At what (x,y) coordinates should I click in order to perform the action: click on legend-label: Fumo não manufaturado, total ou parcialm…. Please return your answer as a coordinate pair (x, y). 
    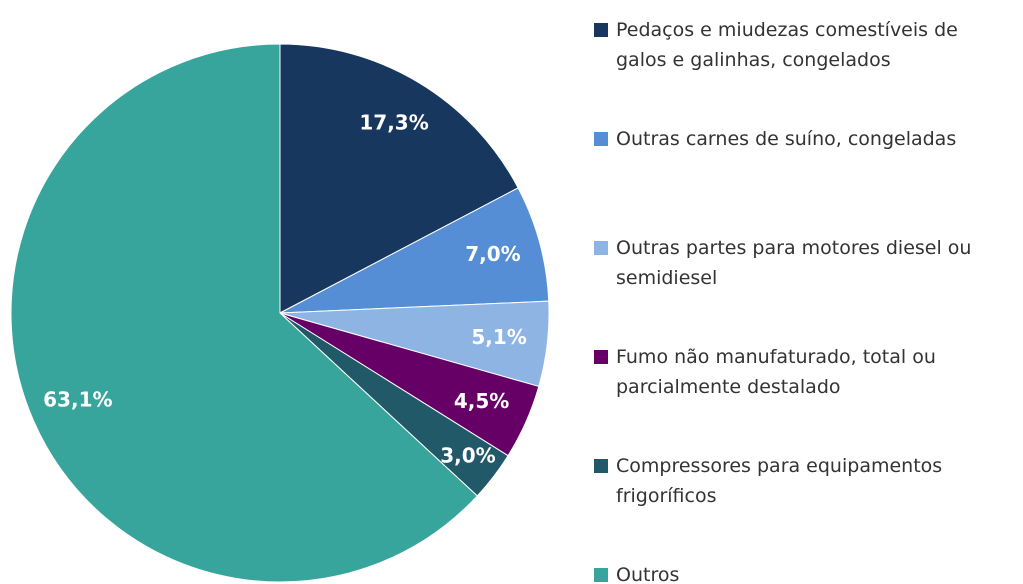
    Looking at the image, I should click on (776, 372).